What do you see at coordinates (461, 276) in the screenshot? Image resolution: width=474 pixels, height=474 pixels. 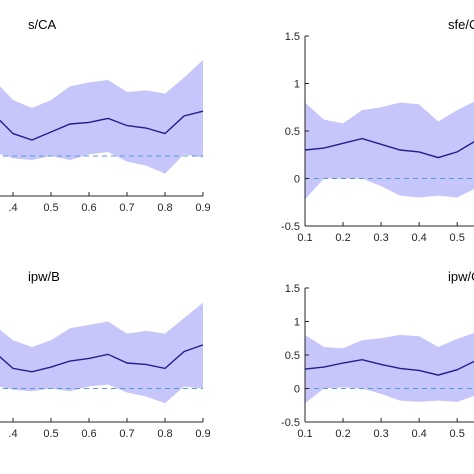 I see `panel-title: ipw/C` at bounding box center [461, 276].